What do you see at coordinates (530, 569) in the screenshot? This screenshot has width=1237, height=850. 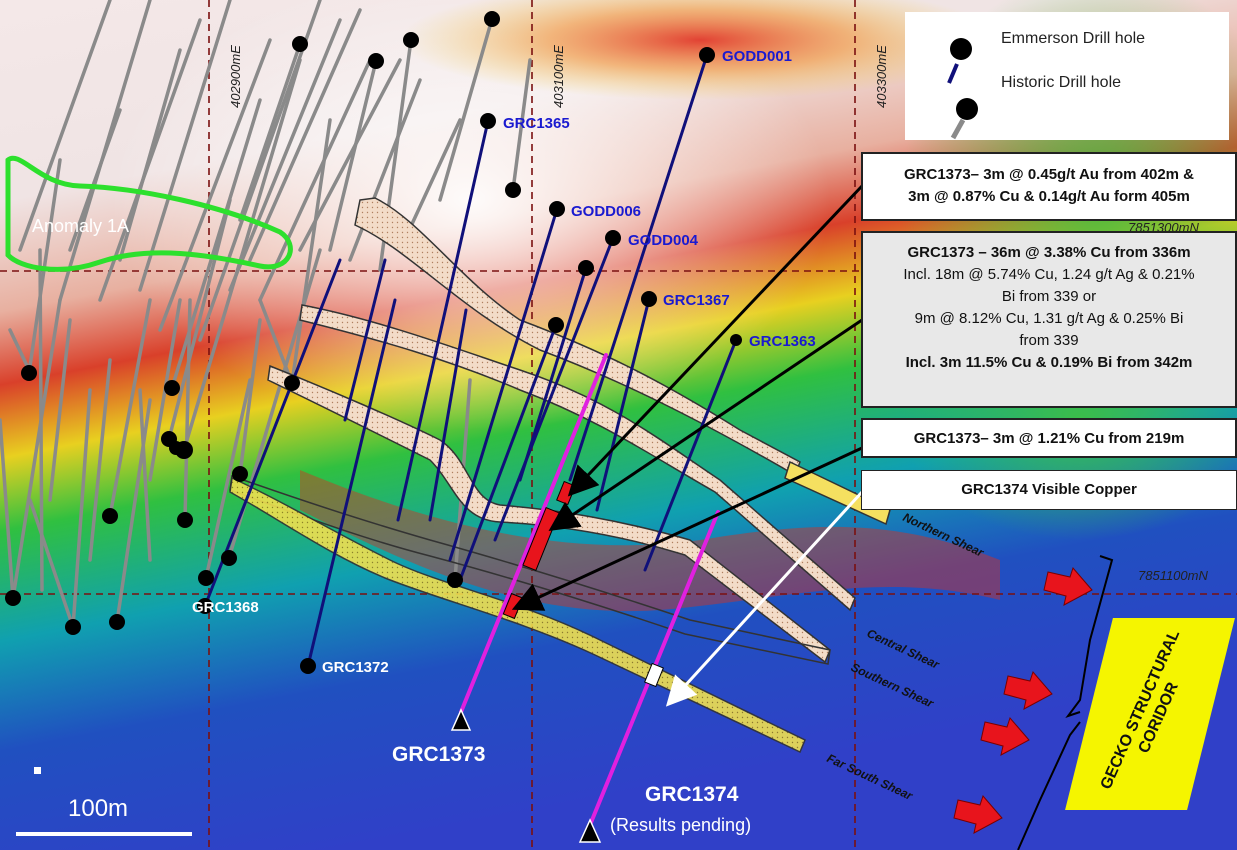 I see `southern-shear-band` at bounding box center [530, 569].